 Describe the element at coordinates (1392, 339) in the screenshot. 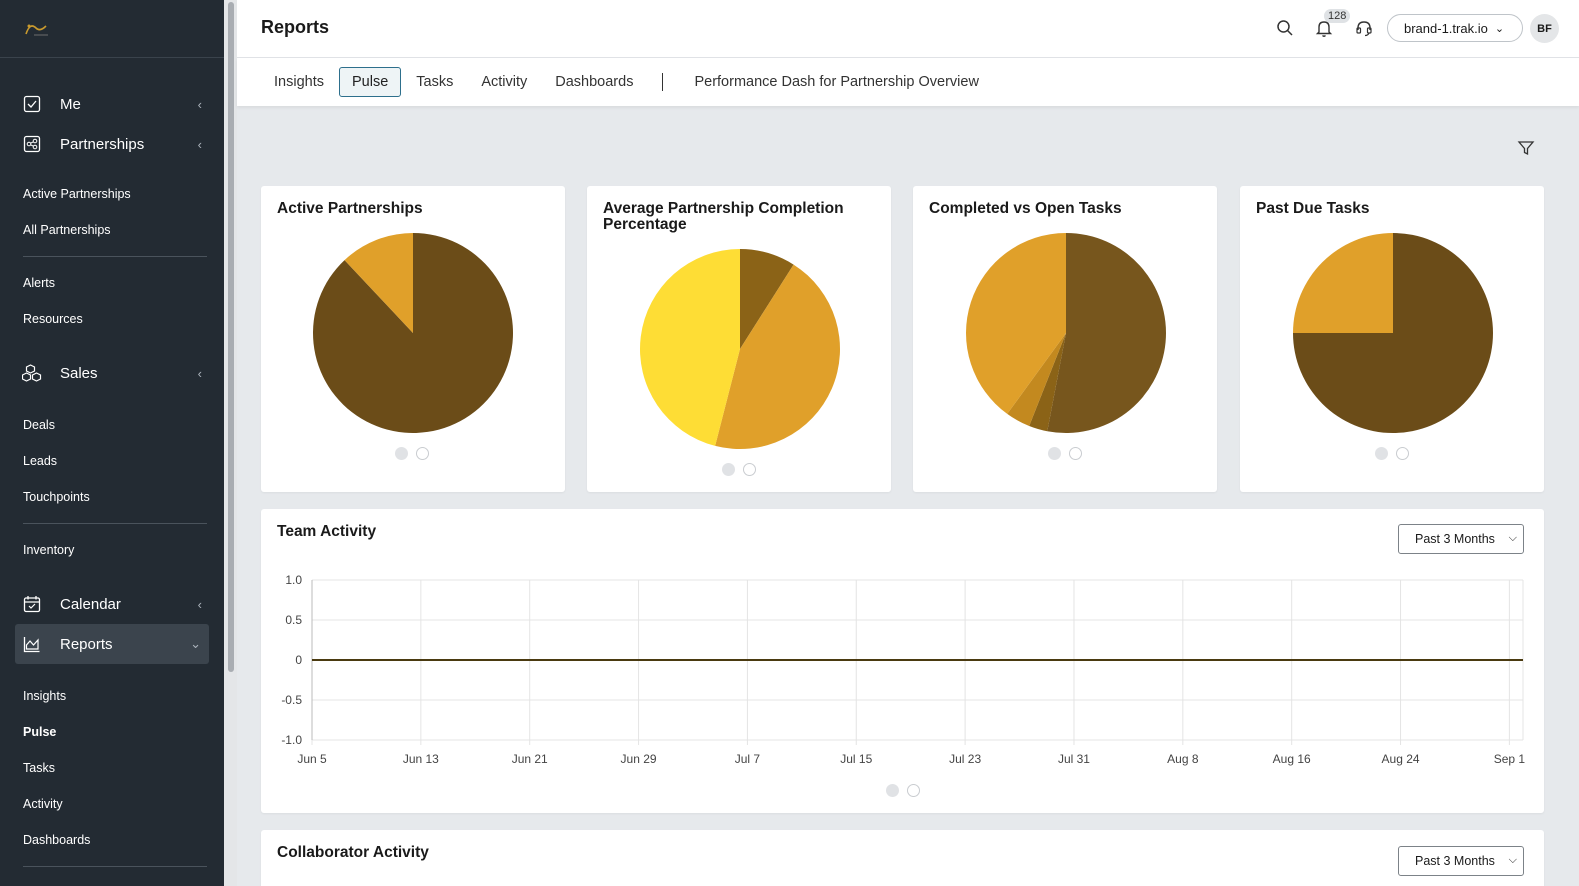

I see `past-due-card: Past Due Tasks` at that location.